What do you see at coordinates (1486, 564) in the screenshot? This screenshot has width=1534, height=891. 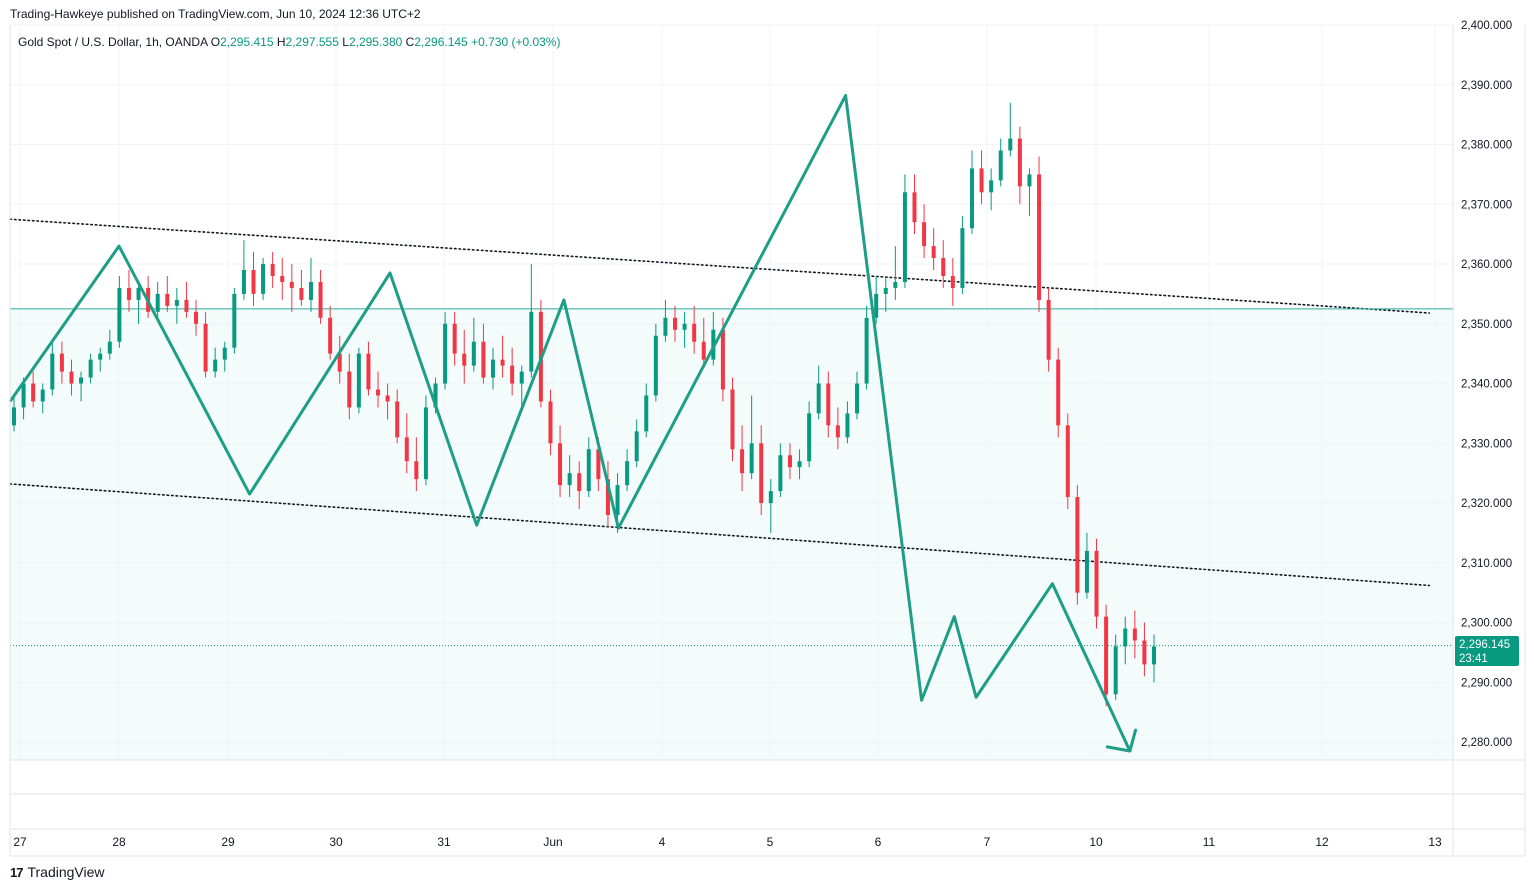 I see `price-tick-label: 2,310.000` at bounding box center [1486, 564].